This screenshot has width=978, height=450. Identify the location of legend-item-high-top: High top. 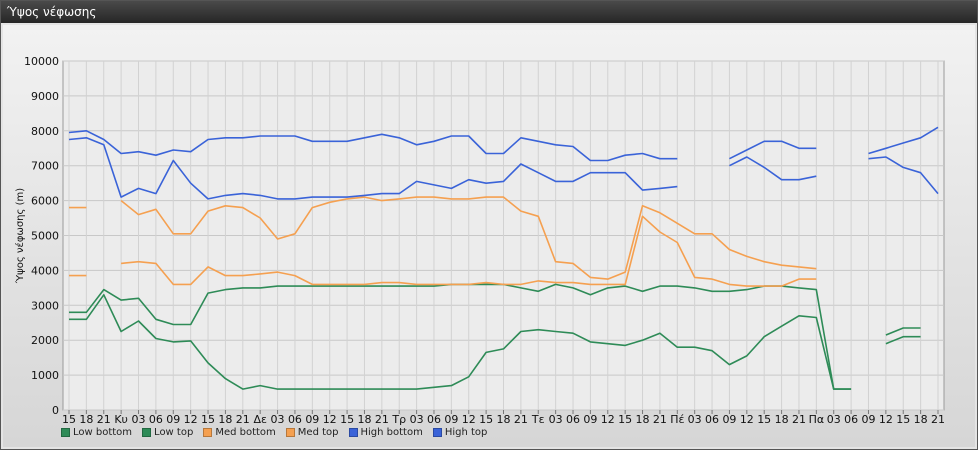
(460, 432).